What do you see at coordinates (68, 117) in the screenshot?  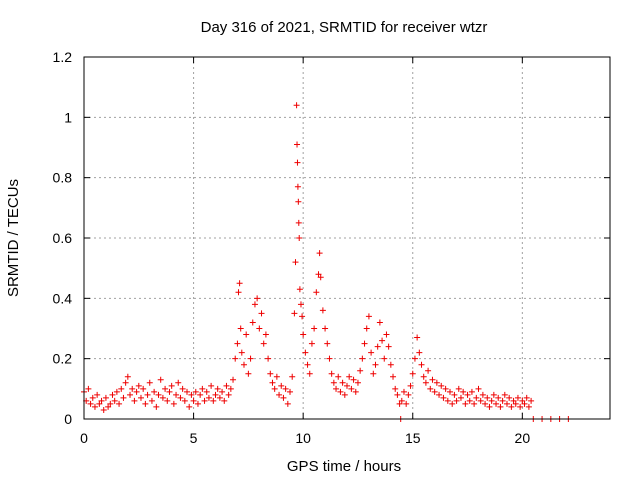 I see `y-tick-label: 1` at bounding box center [68, 117].